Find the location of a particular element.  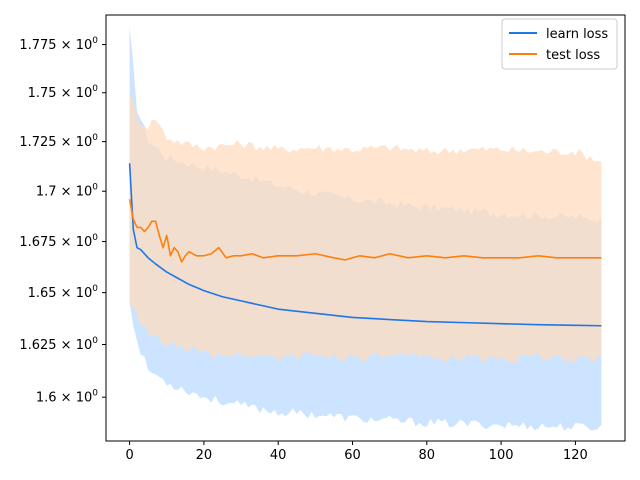

y-tick-mantissa: 1.65 is located at coordinates (42, 293).